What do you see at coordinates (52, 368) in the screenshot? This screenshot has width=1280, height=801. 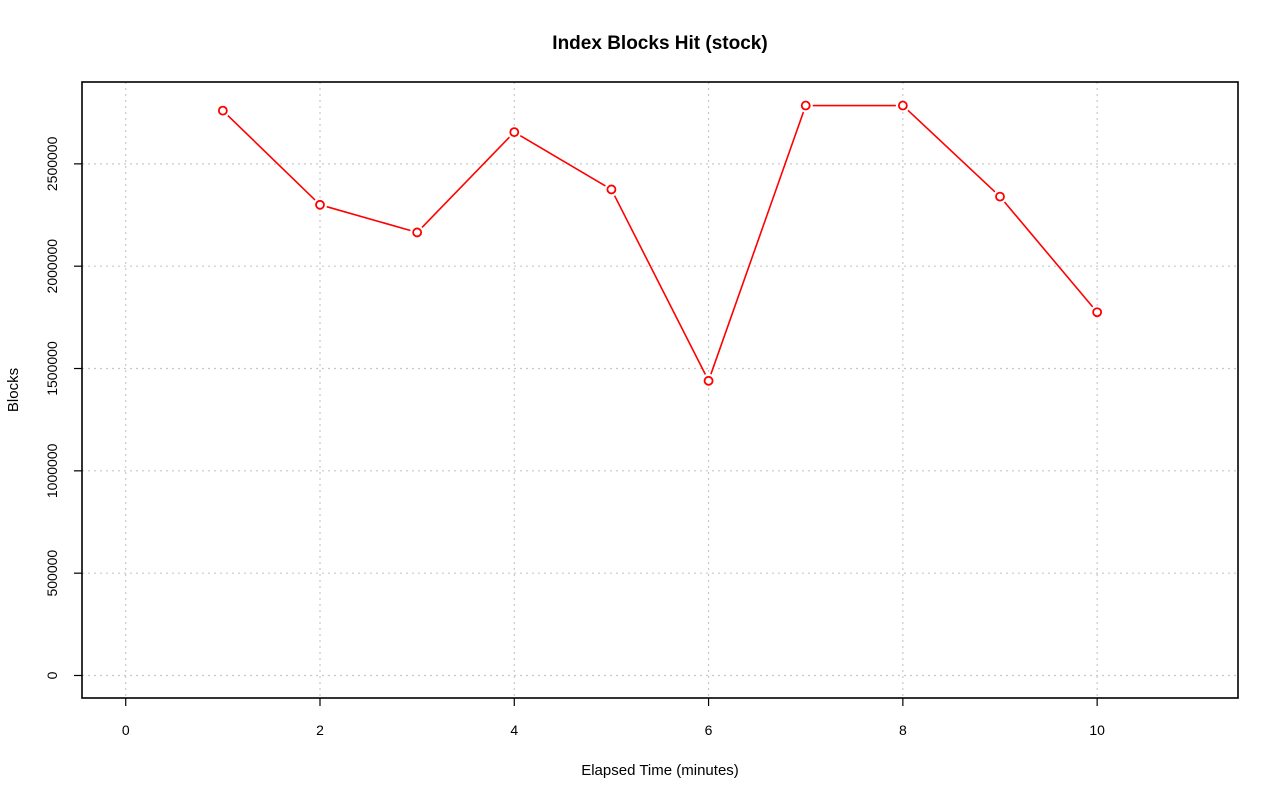 I see `y-tick-label: 1500000` at bounding box center [52, 368].